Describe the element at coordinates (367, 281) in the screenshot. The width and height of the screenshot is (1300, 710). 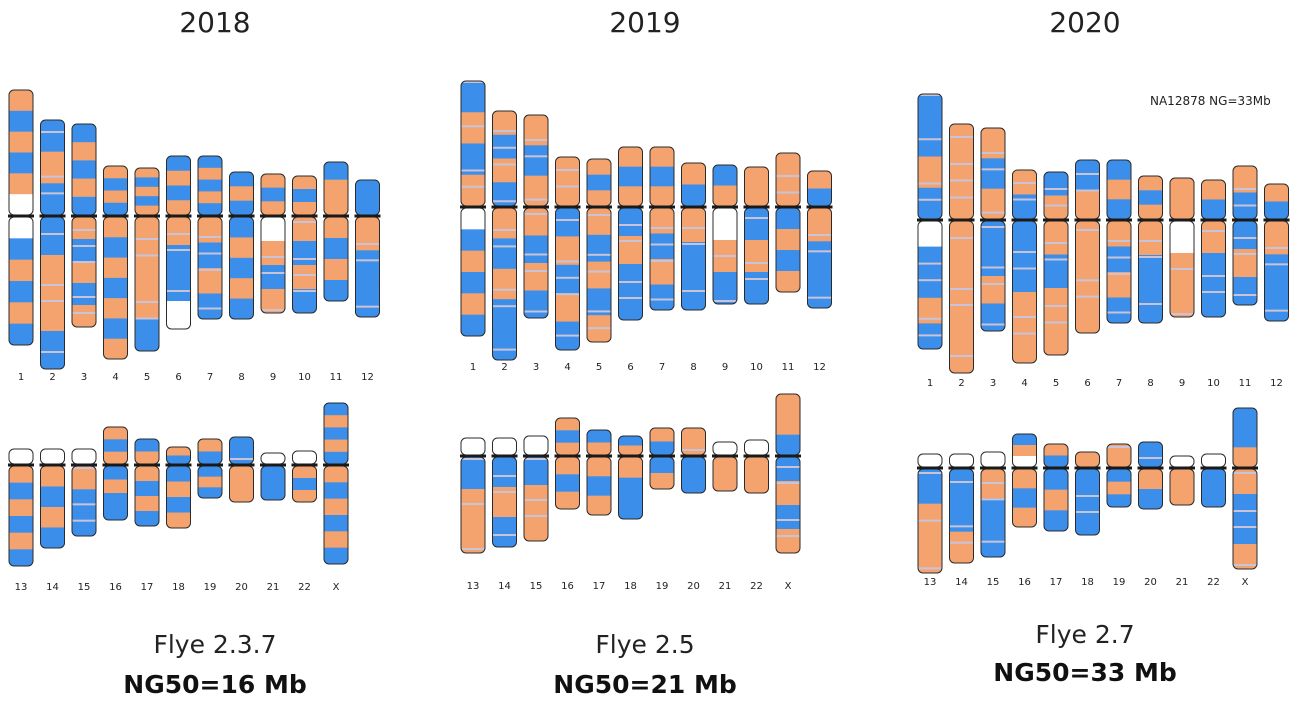
I see `chromosome: 12` at that location.